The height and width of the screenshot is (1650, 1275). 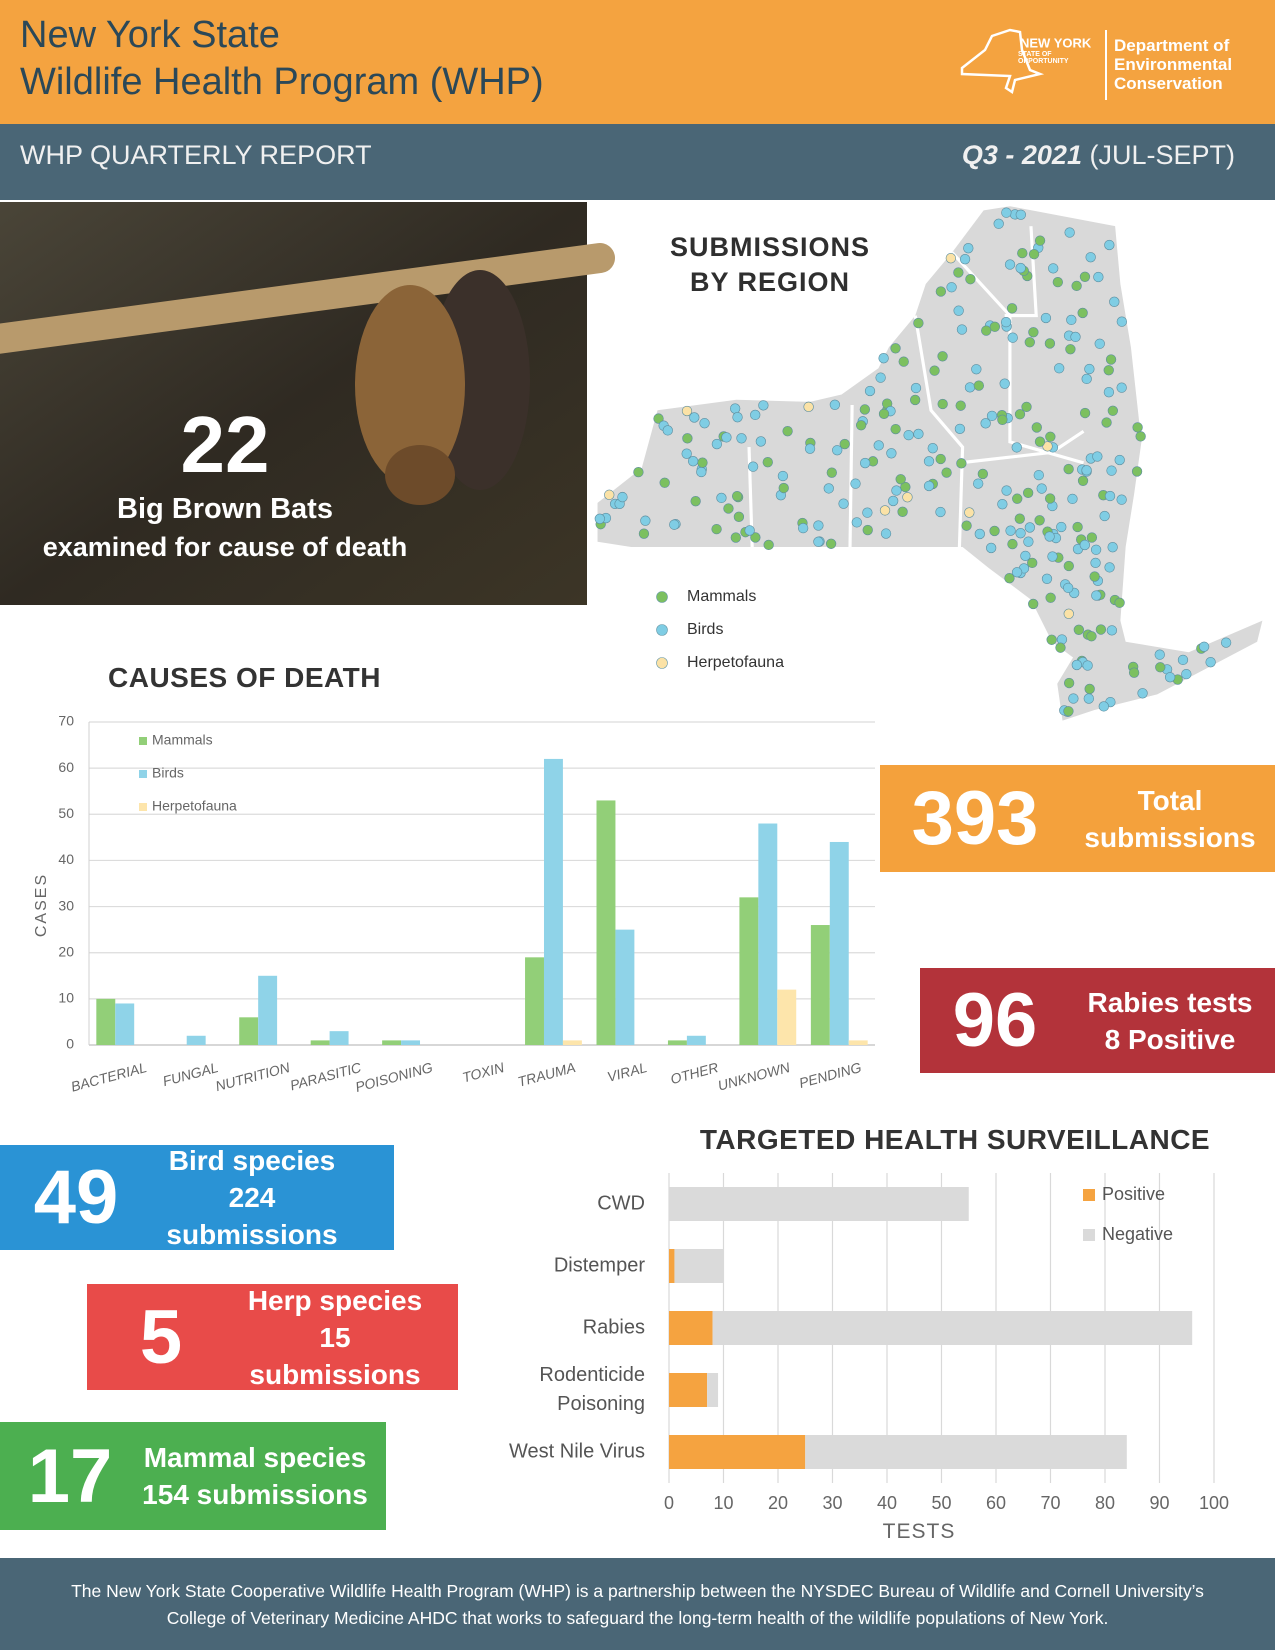 What do you see at coordinates (770, 247) in the screenshot?
I see `map-title-line: SUBMISSIONS` at bounding box center [770, 247].